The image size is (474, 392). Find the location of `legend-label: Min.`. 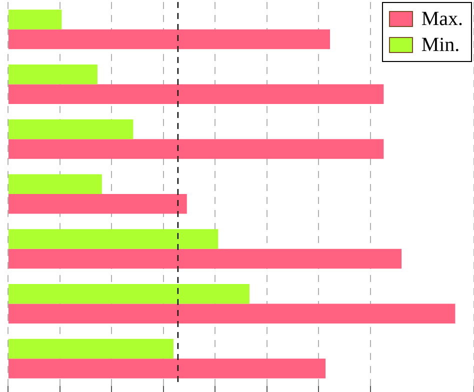

legend-label: Min. is located at coordinates (440, 45).